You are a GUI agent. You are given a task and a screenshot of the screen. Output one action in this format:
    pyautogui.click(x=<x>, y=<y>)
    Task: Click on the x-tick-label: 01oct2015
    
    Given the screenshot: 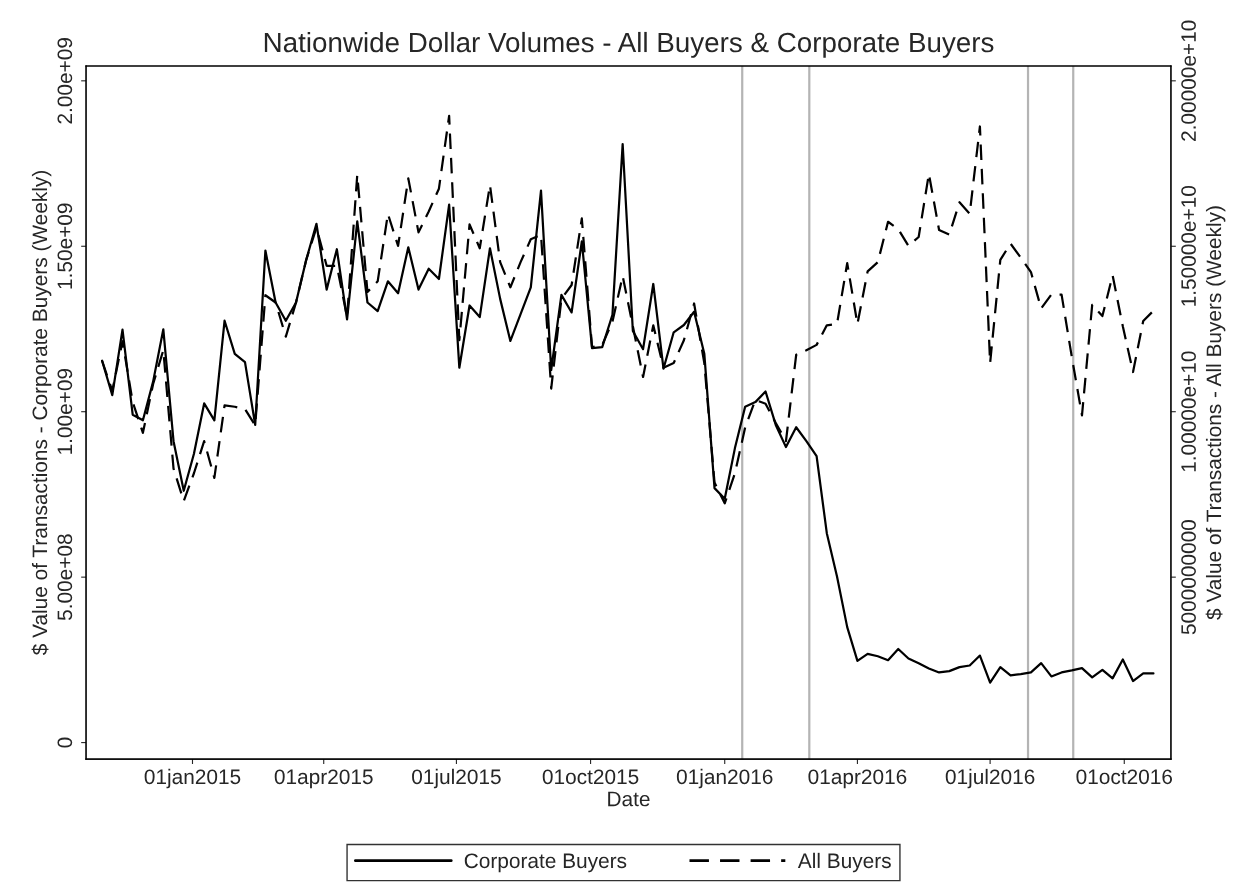 What is the action you would take?
    pyautogui.click(x=590, y=777)
    